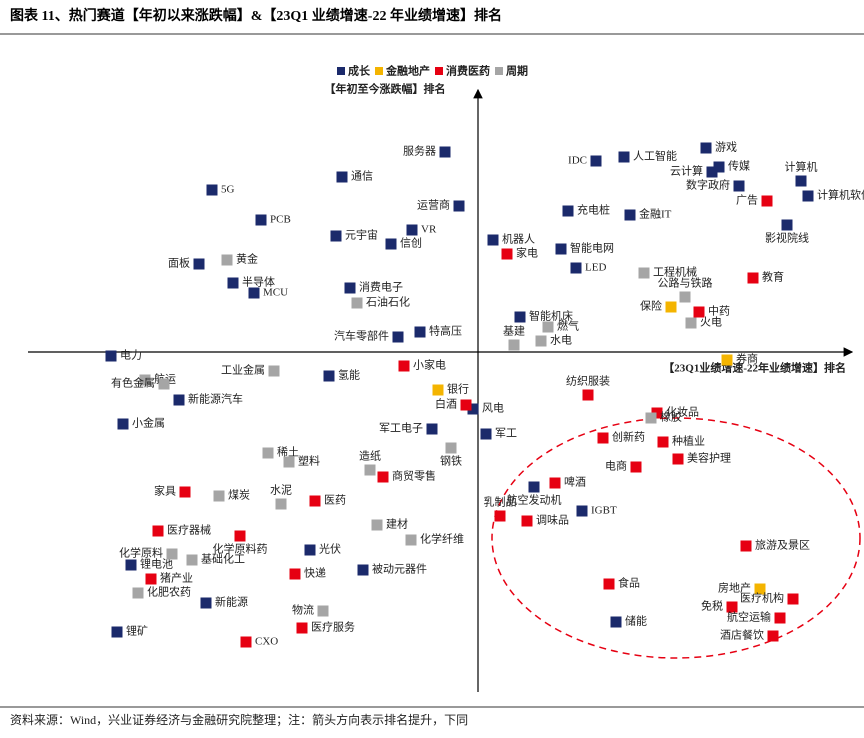  What do you see at coordinates (266, 642) in the screenshot?
I see `point-label: CXO` at bounding box center [266, 642].